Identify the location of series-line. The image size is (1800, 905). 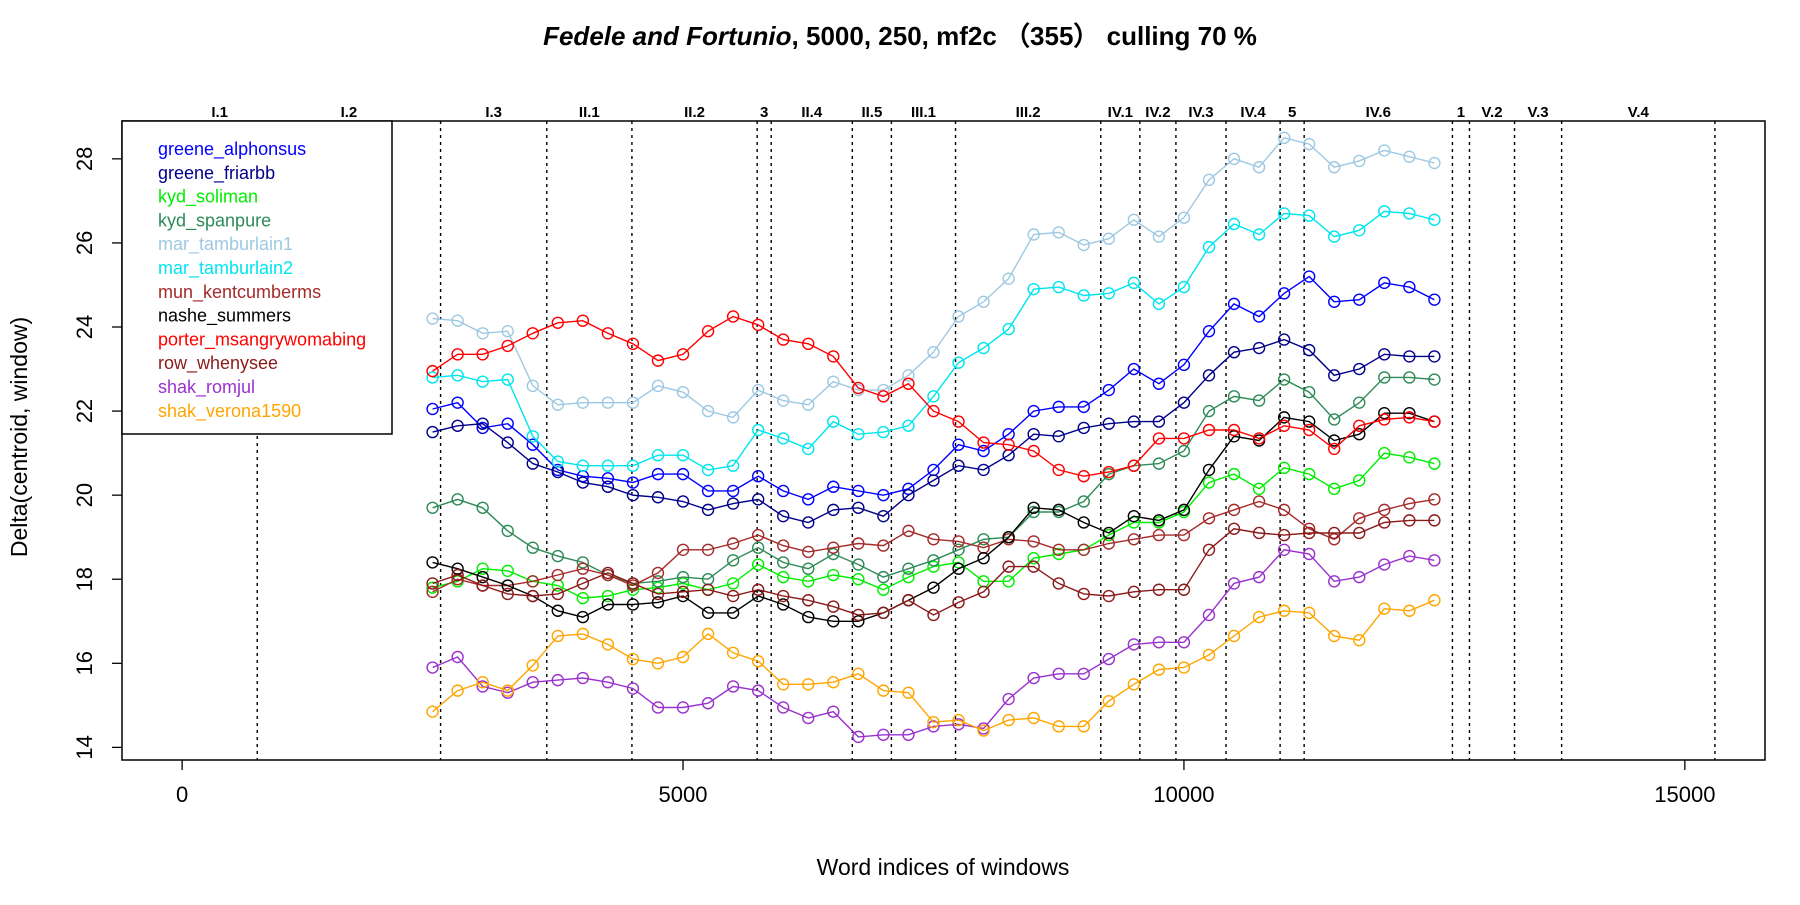
(933, 665).